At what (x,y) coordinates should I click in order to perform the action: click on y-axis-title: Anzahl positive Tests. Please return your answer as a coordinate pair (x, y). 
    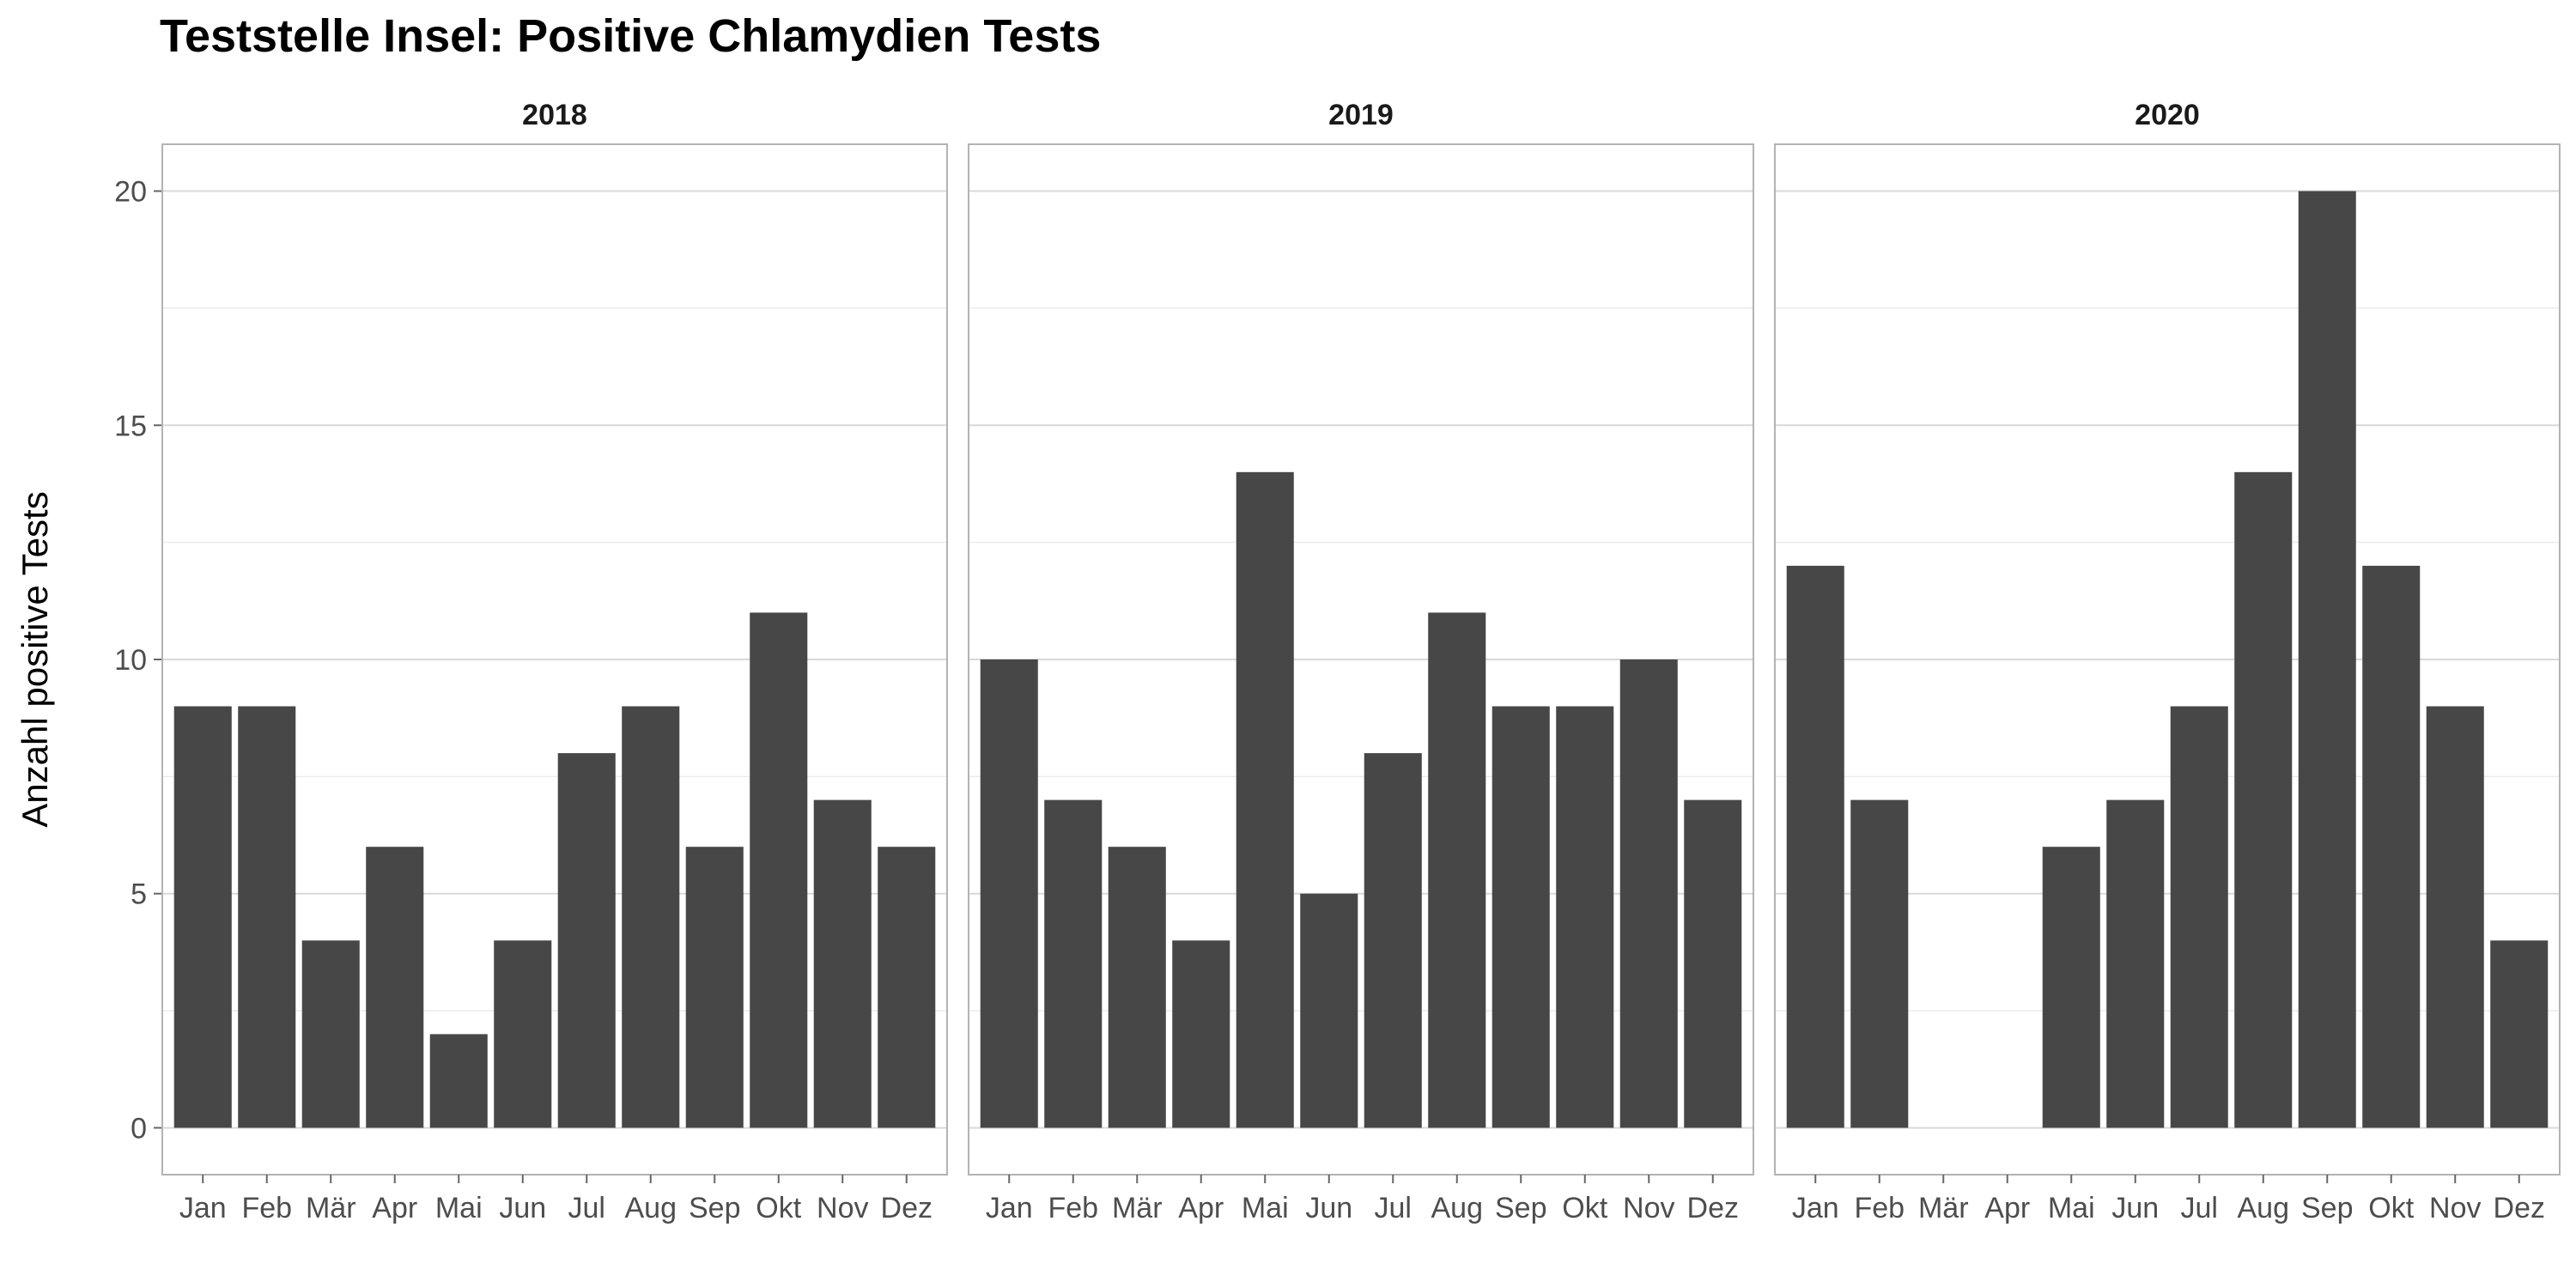
    Looking at the image, I should click on (35, 659).